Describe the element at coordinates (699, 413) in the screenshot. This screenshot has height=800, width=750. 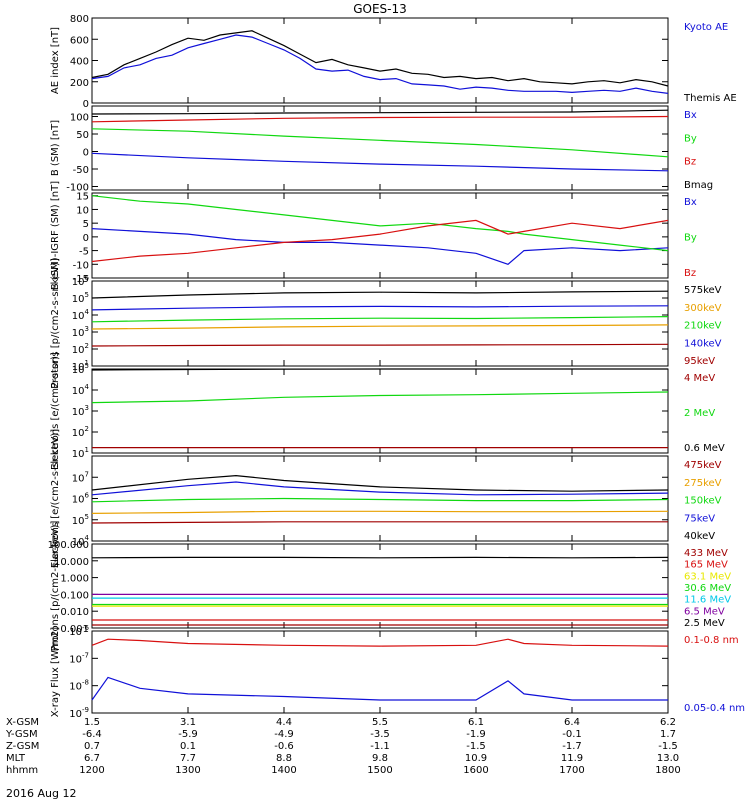
I see `legend-entry: 2 MeV` at that location.